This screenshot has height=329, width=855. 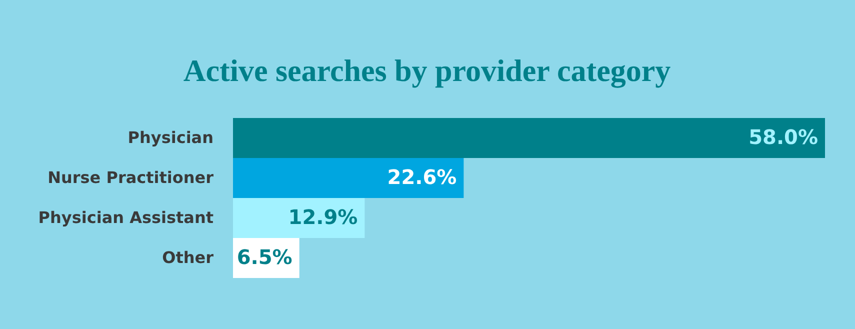 What do you see at coordinates (422, 177) in the screenshot?
I see `data-label: 22.6%` at bounding box center [422, 177].